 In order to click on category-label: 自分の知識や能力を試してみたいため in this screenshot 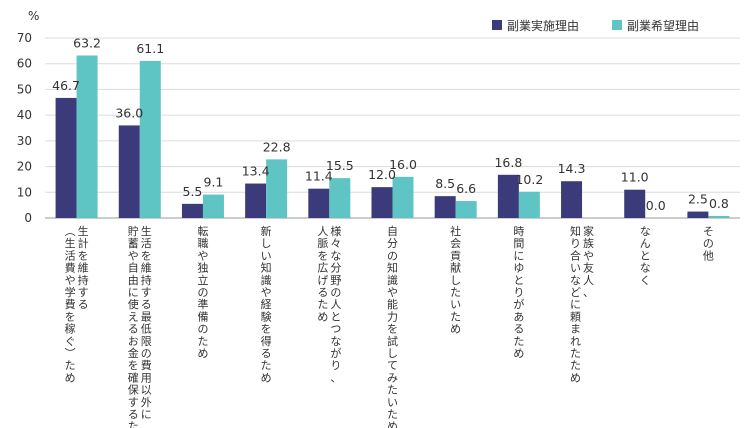, I will do `click(392, 326)`.